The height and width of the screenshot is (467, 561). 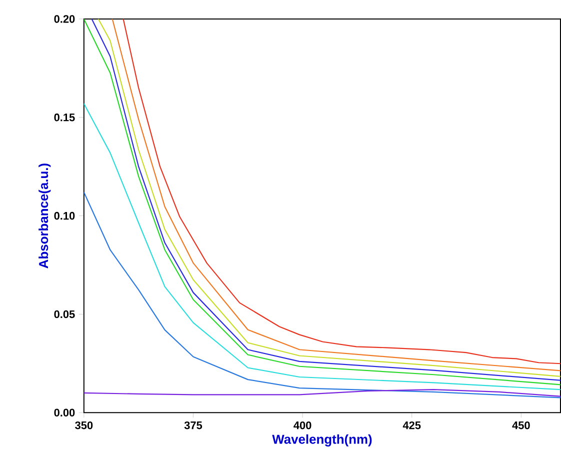 I want to click on y-tick-label: 0.15, so click(x=64, y=118).